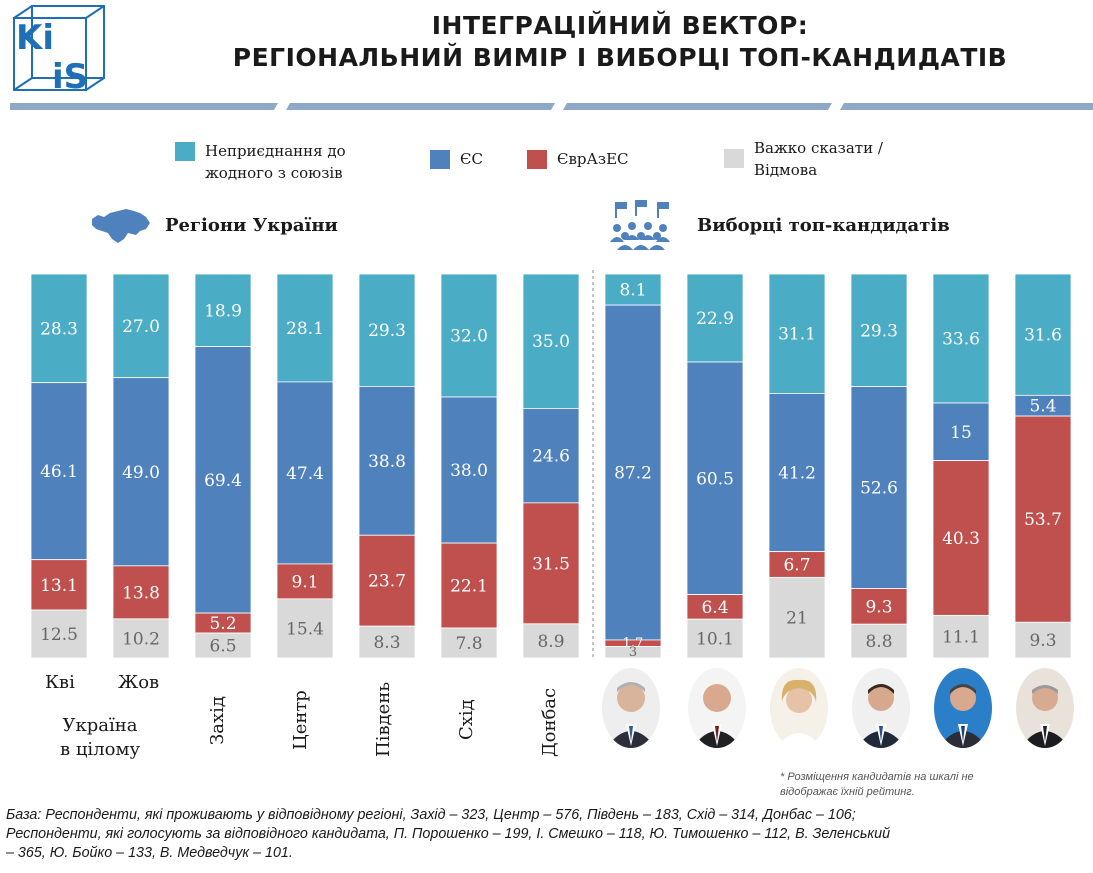 The width and height of the screenshot is (1093, 873). Describe the element at coordinates (387, 582) in the screenshot. I see `data-label-4-2: 23.7` at that location.